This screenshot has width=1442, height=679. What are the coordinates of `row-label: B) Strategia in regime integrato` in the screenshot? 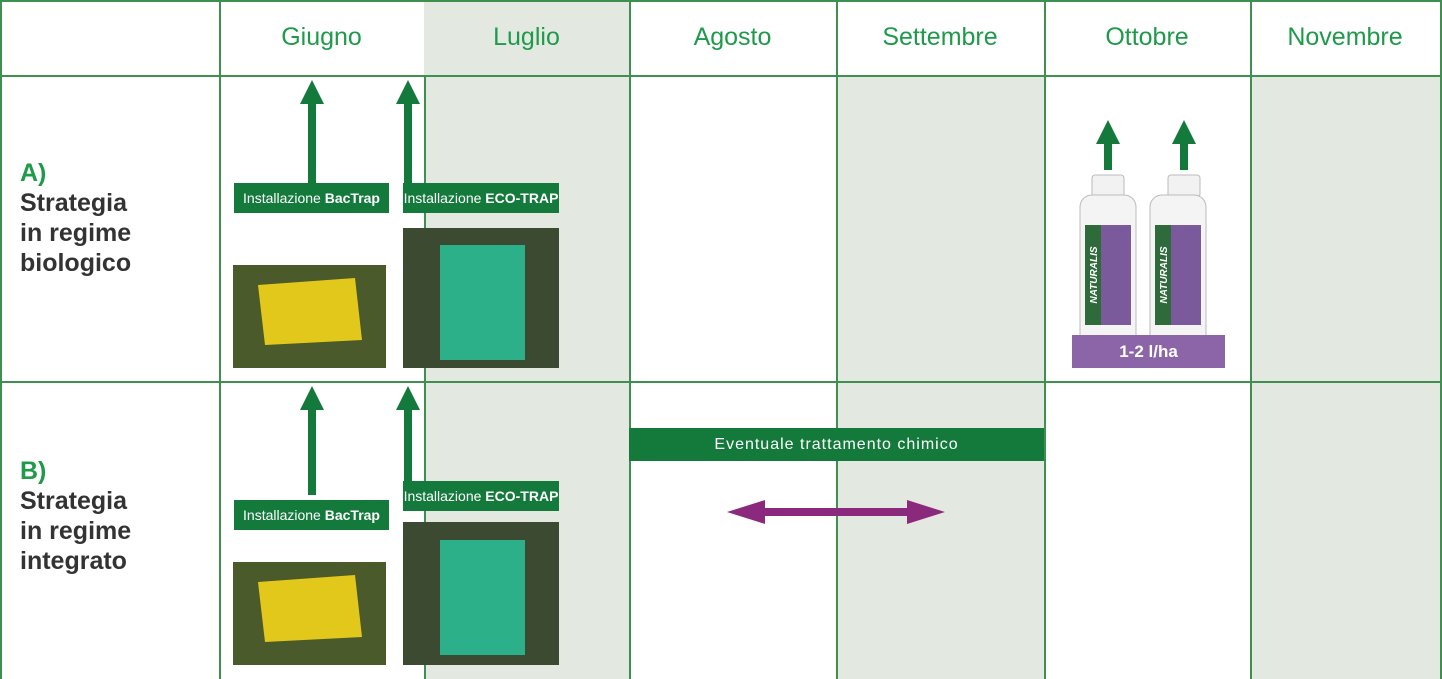 It's located at (75, 516).